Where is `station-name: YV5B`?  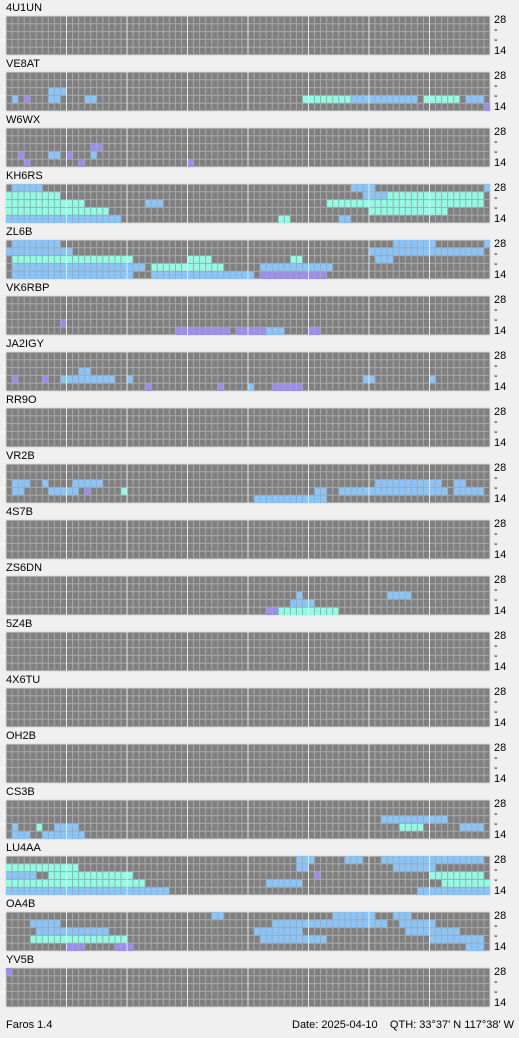 station-name: YV5B is located at coordinates (20, 960).